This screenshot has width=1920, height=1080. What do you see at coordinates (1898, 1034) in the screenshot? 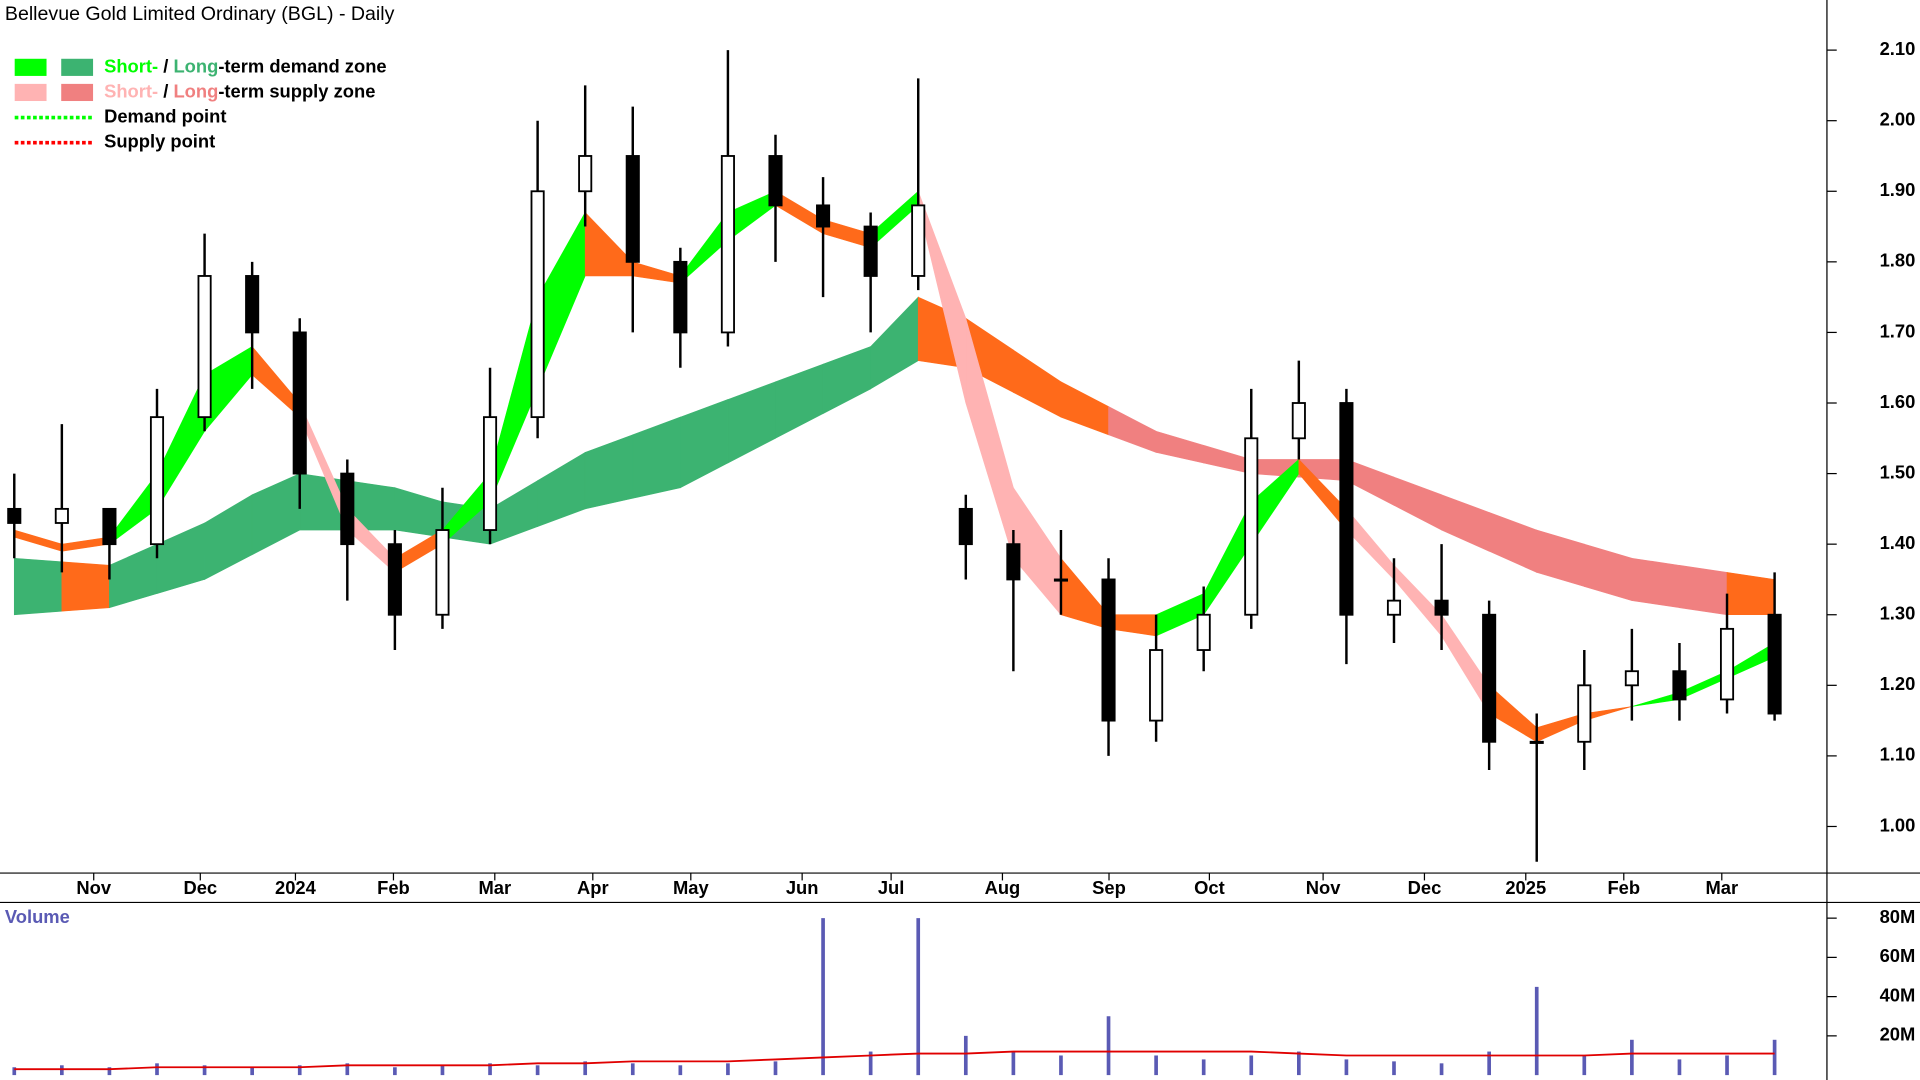
I see `volume-tick-label: 20M` at bounding box center [1898, 1034].